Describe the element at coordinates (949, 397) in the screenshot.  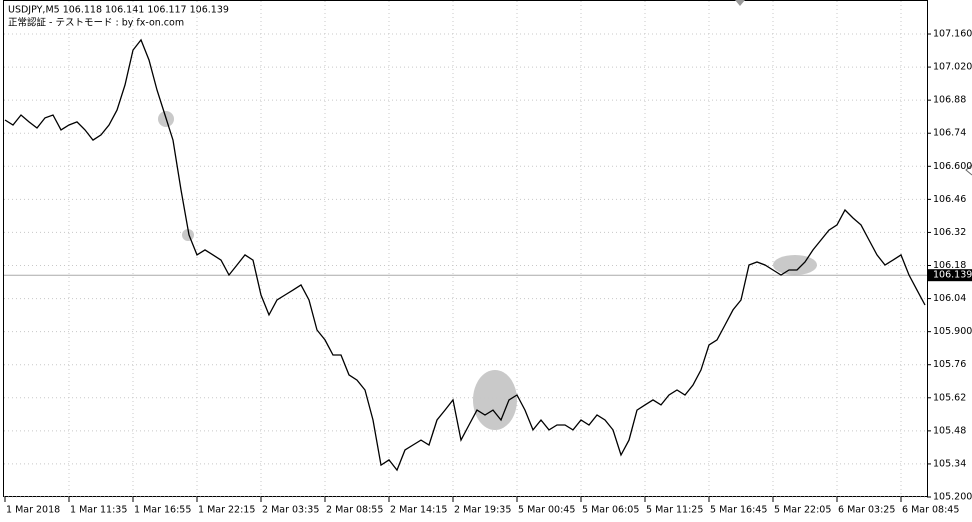
I see `y-tick-label: 105.62` at that location.